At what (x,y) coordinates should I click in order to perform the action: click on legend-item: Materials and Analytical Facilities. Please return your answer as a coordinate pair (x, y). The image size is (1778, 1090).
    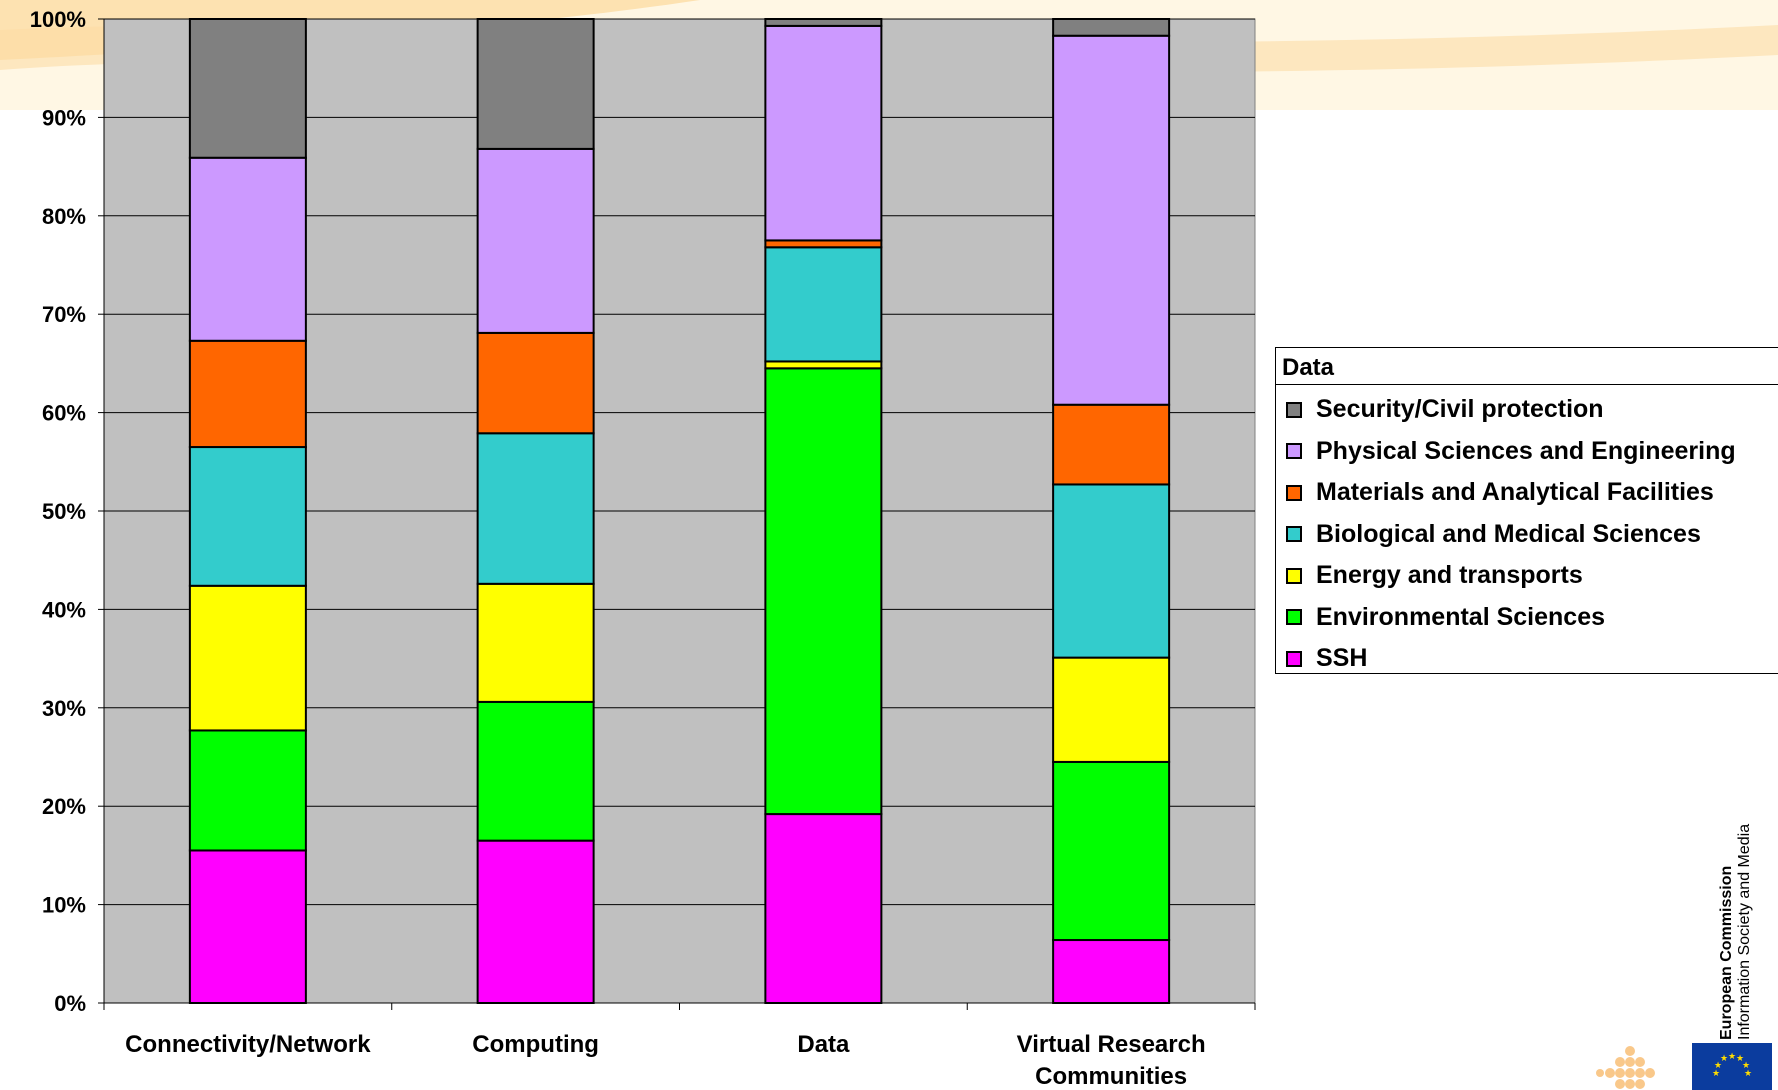
    Looking at the image, I should click on (1527, 493).